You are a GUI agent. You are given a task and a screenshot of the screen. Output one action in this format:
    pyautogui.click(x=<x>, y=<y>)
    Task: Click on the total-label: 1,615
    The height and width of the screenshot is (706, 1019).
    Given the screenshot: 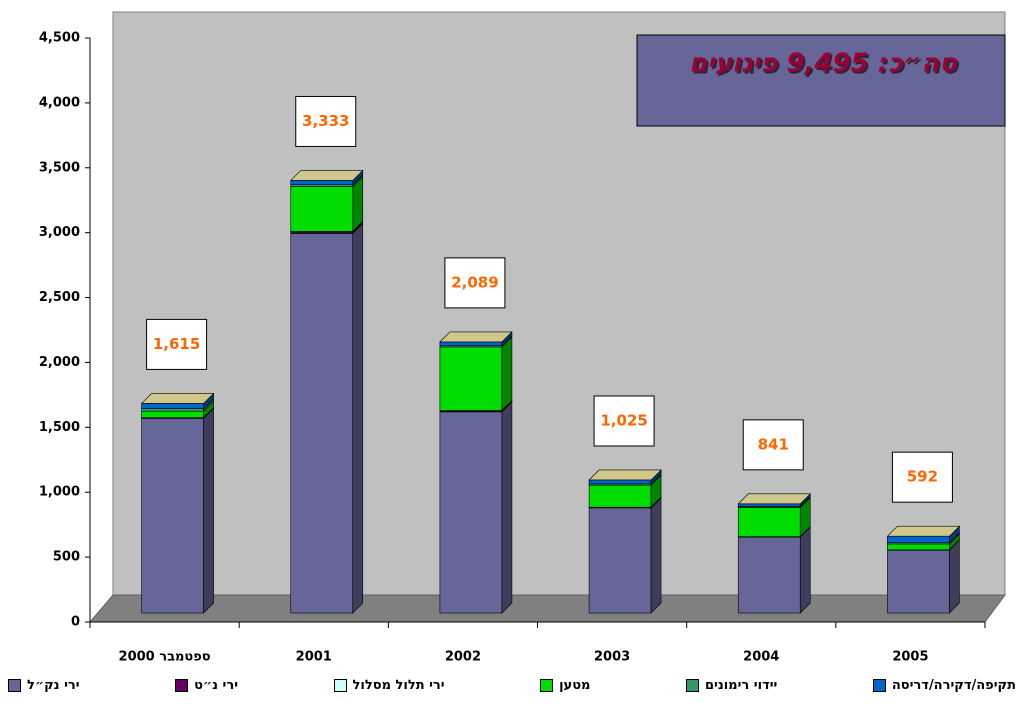 What is the action you would take?
    pyautogui.click(x=176, y=344)
    